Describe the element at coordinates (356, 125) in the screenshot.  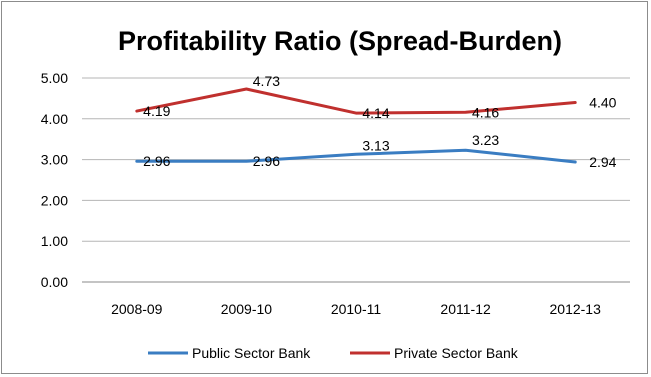
I see `series-lines` at that location.